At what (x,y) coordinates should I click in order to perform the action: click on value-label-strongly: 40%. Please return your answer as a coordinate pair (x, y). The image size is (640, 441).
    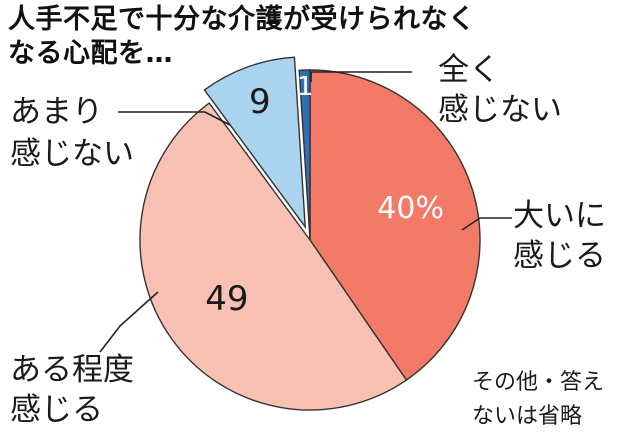
    Looking at the image, I should click on (410, 208).